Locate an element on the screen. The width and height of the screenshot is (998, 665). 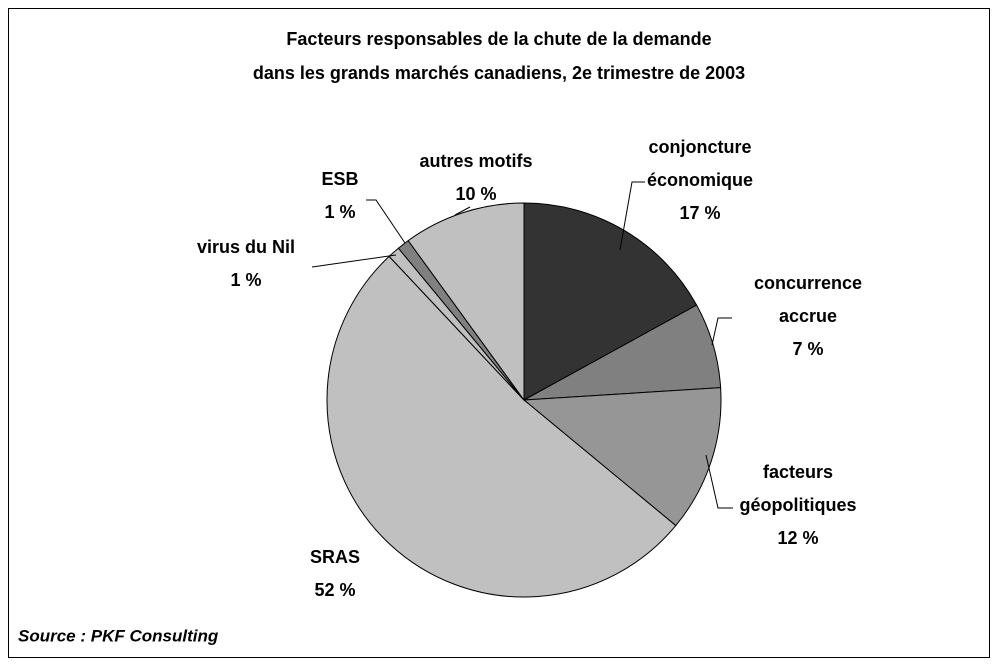
label-line: virus du Nil is located at coordinates (246, 247).